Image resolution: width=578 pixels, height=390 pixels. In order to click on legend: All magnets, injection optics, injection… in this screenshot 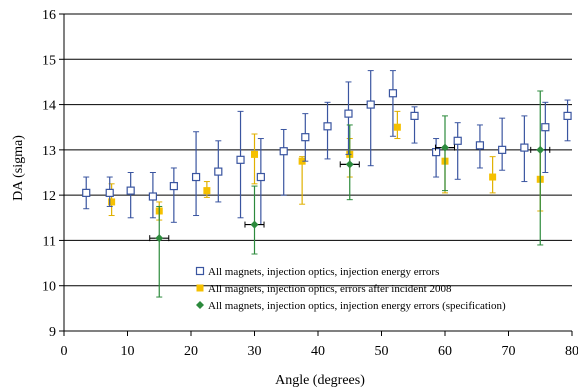, I will do `click(350, 289)`.